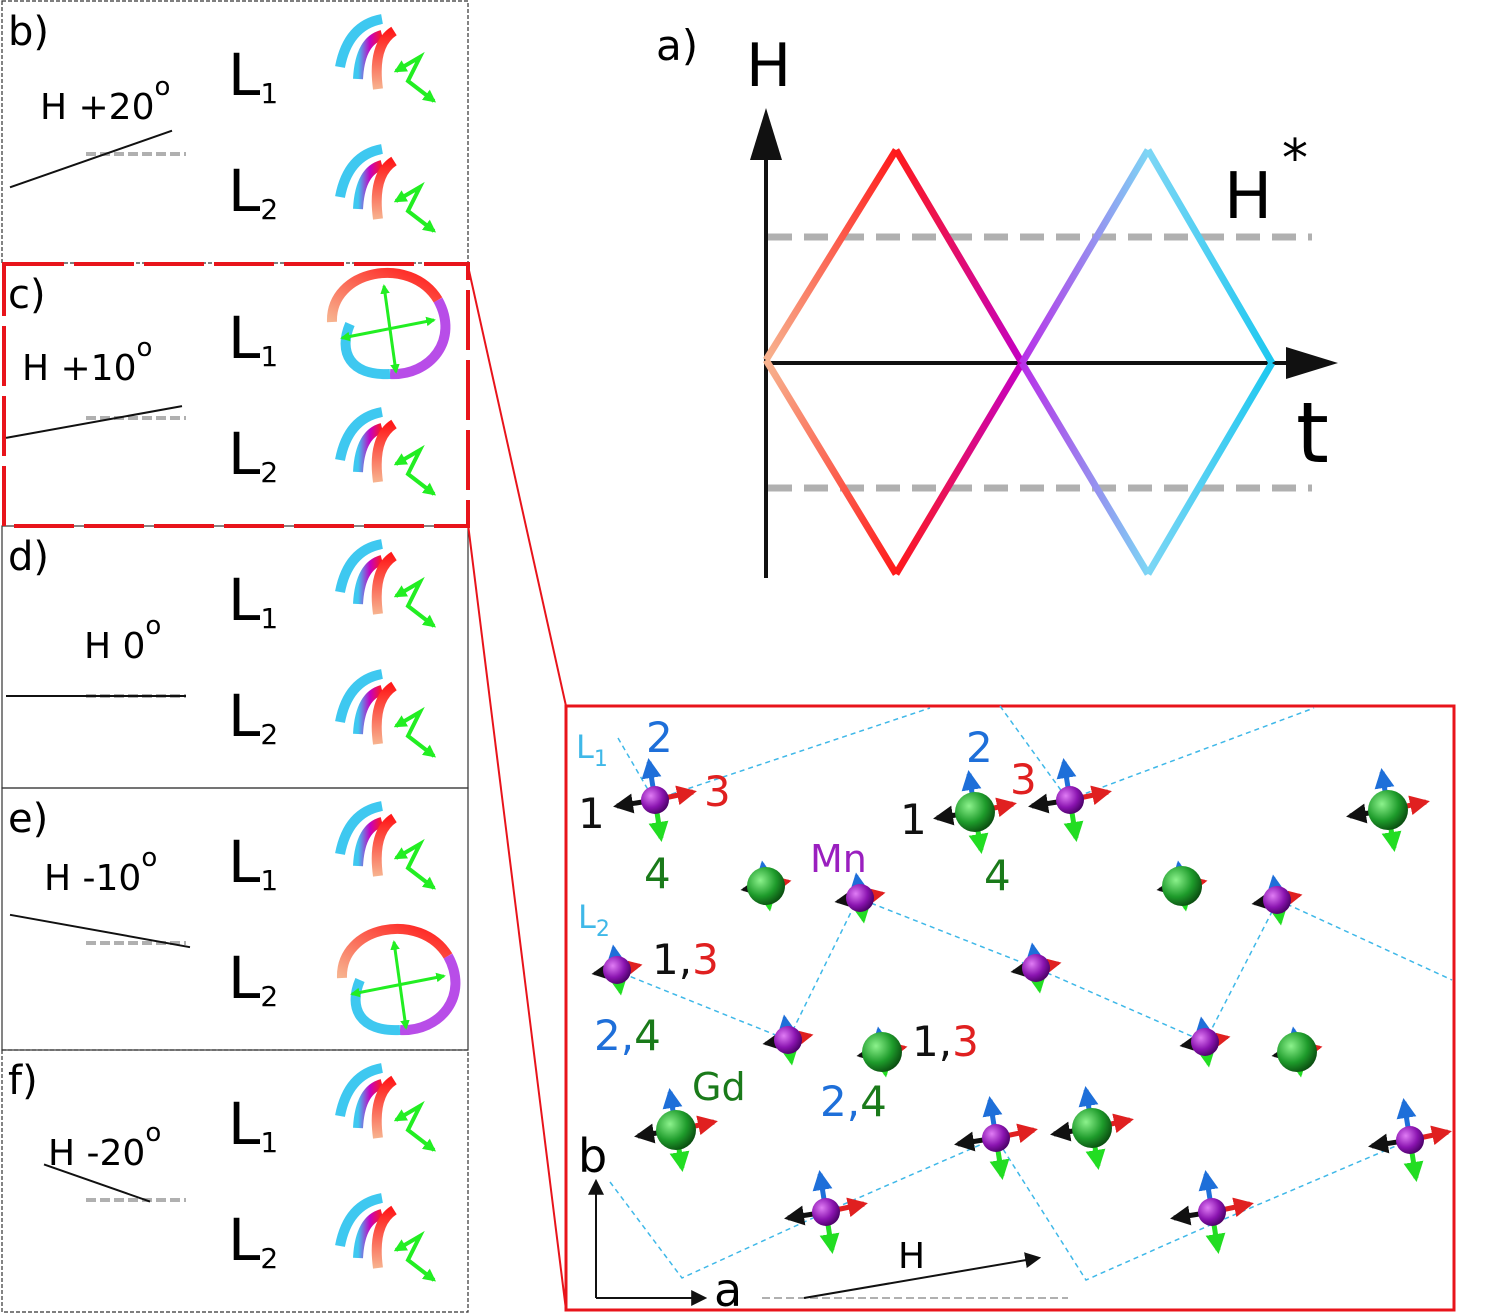  Describe the element at coordinates (221, 646) in the screenshot. I see `side-panel-d: d) H 0o L1 L2` at that location.